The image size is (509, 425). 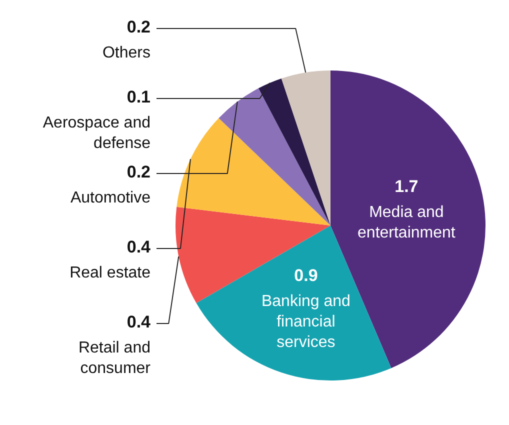 I want to click on slice-label: Aerospace and defense, so click(x=96, y=133).